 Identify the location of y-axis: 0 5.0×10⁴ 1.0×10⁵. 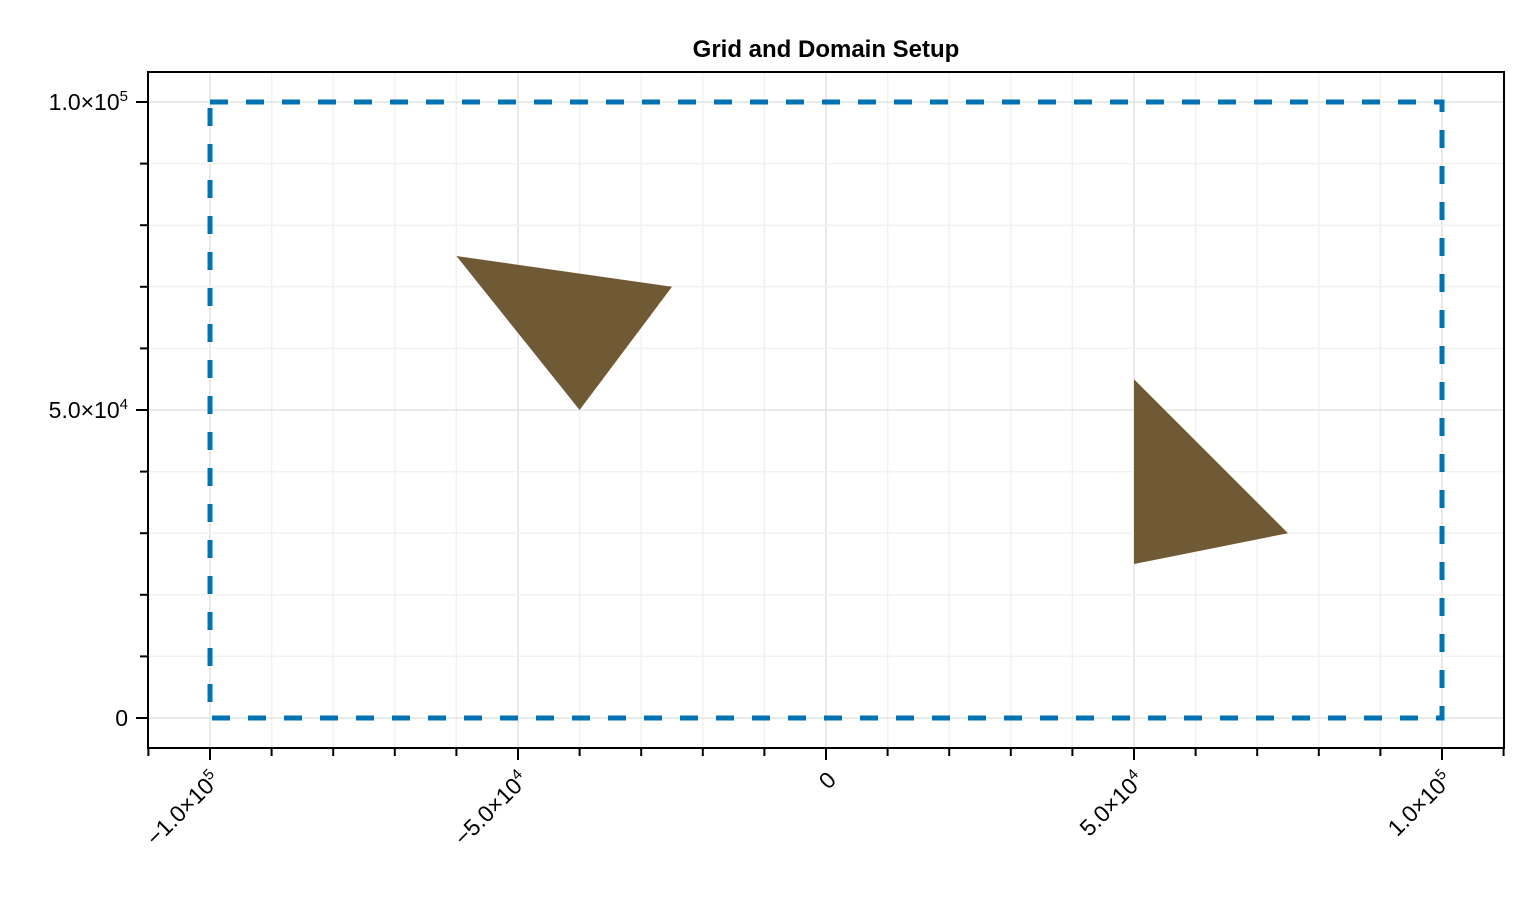
(98, 409).